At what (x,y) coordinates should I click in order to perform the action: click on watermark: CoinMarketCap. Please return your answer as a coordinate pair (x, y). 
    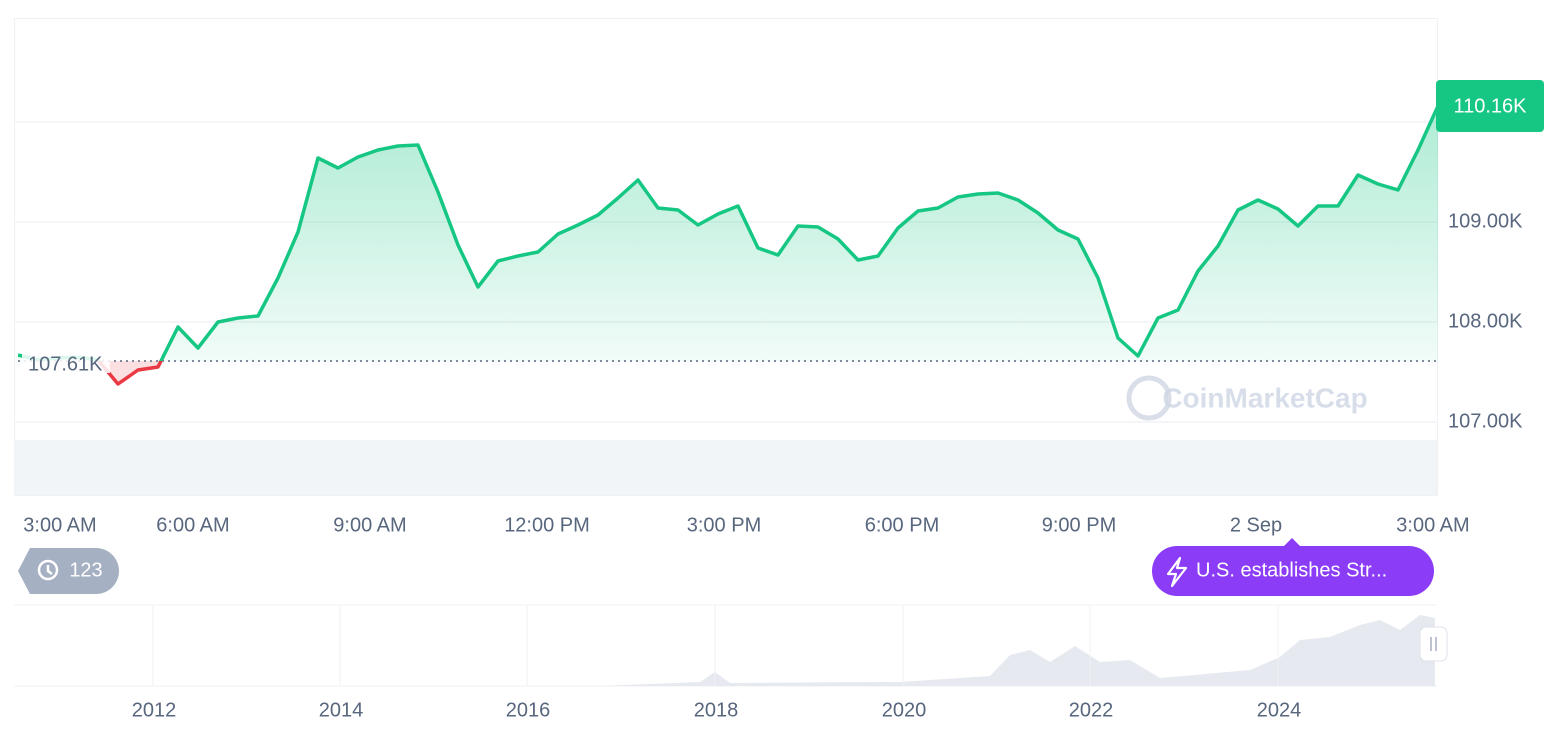
    Looking at the image, I should click on (1264, 397).